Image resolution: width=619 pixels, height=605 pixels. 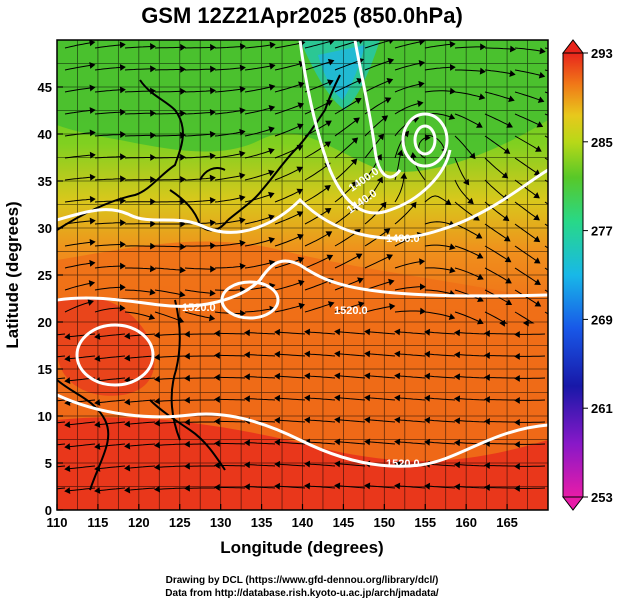 I want to click on y-tick-label: 0, so click(x=48, y=510).